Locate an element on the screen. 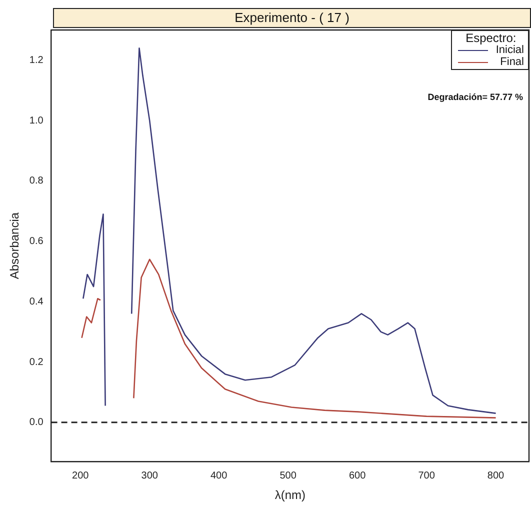 Image resolution: width=531 pixels, height=511 pixels. y-tick-label: 0.2 is located at coordinates (36, 362).